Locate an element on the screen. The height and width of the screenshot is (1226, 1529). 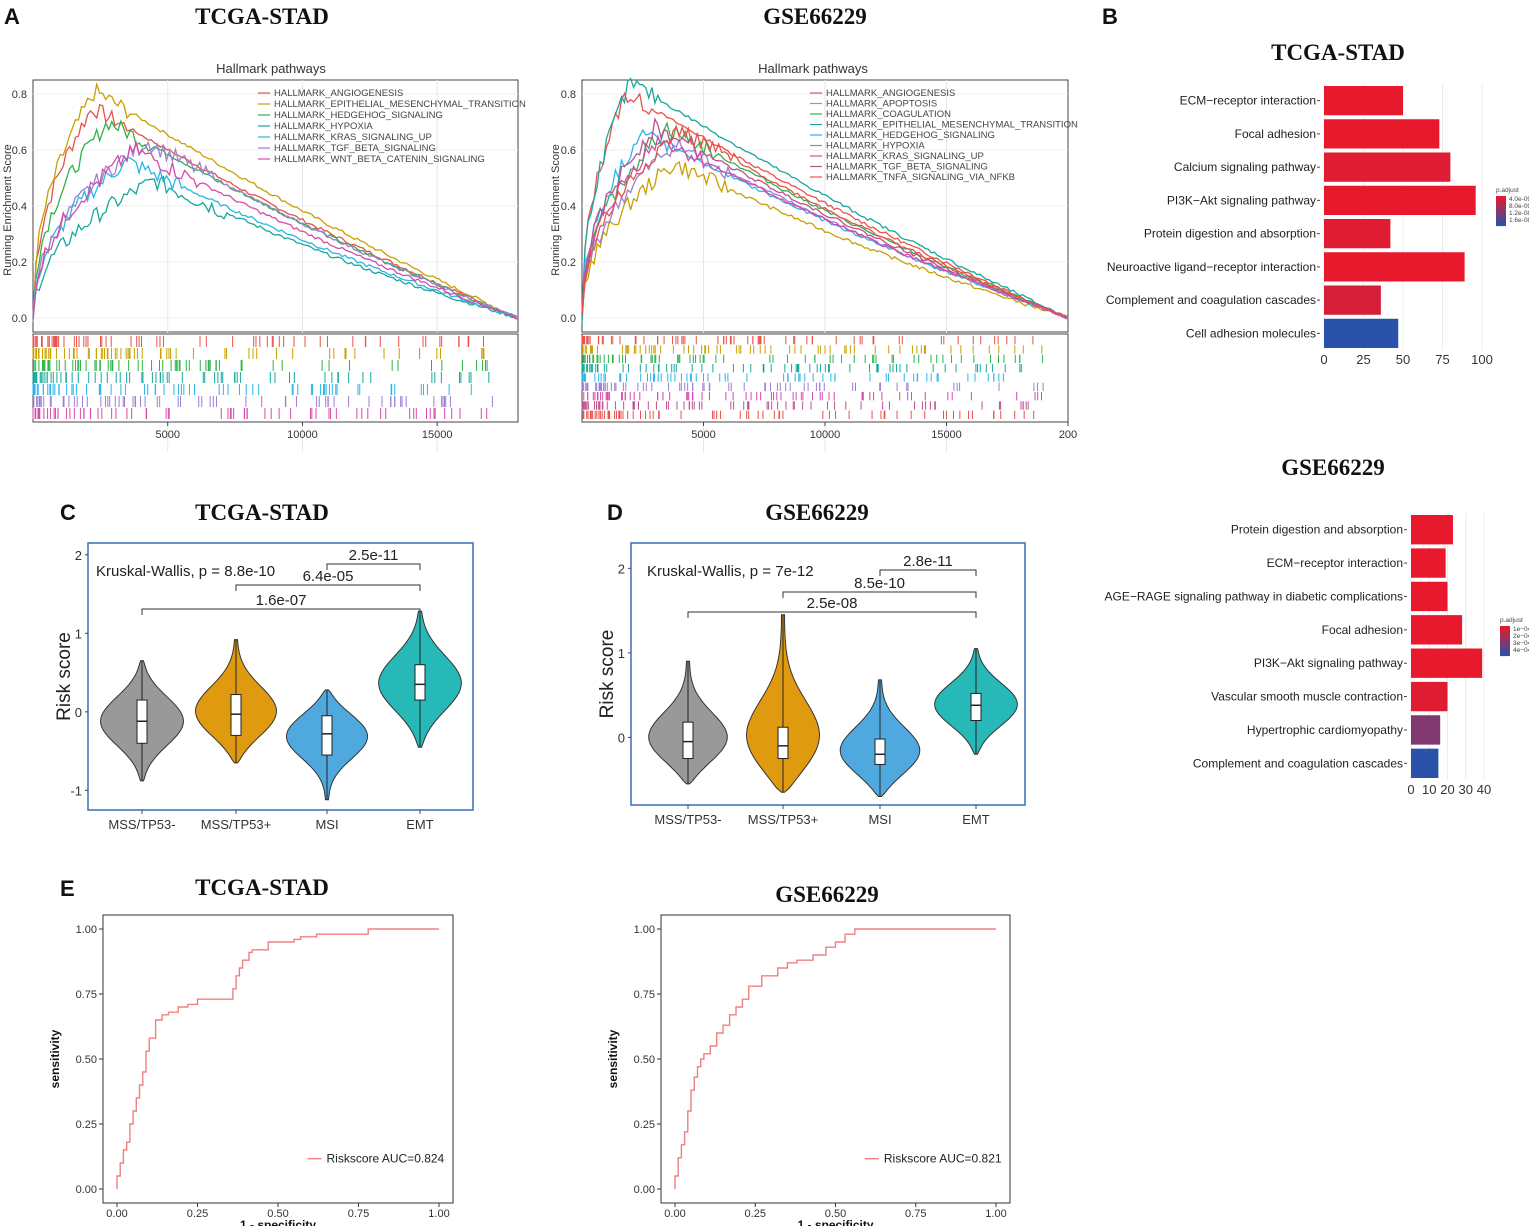
title-b1: TCGA-STAD is located at coordinates (1338, 52).